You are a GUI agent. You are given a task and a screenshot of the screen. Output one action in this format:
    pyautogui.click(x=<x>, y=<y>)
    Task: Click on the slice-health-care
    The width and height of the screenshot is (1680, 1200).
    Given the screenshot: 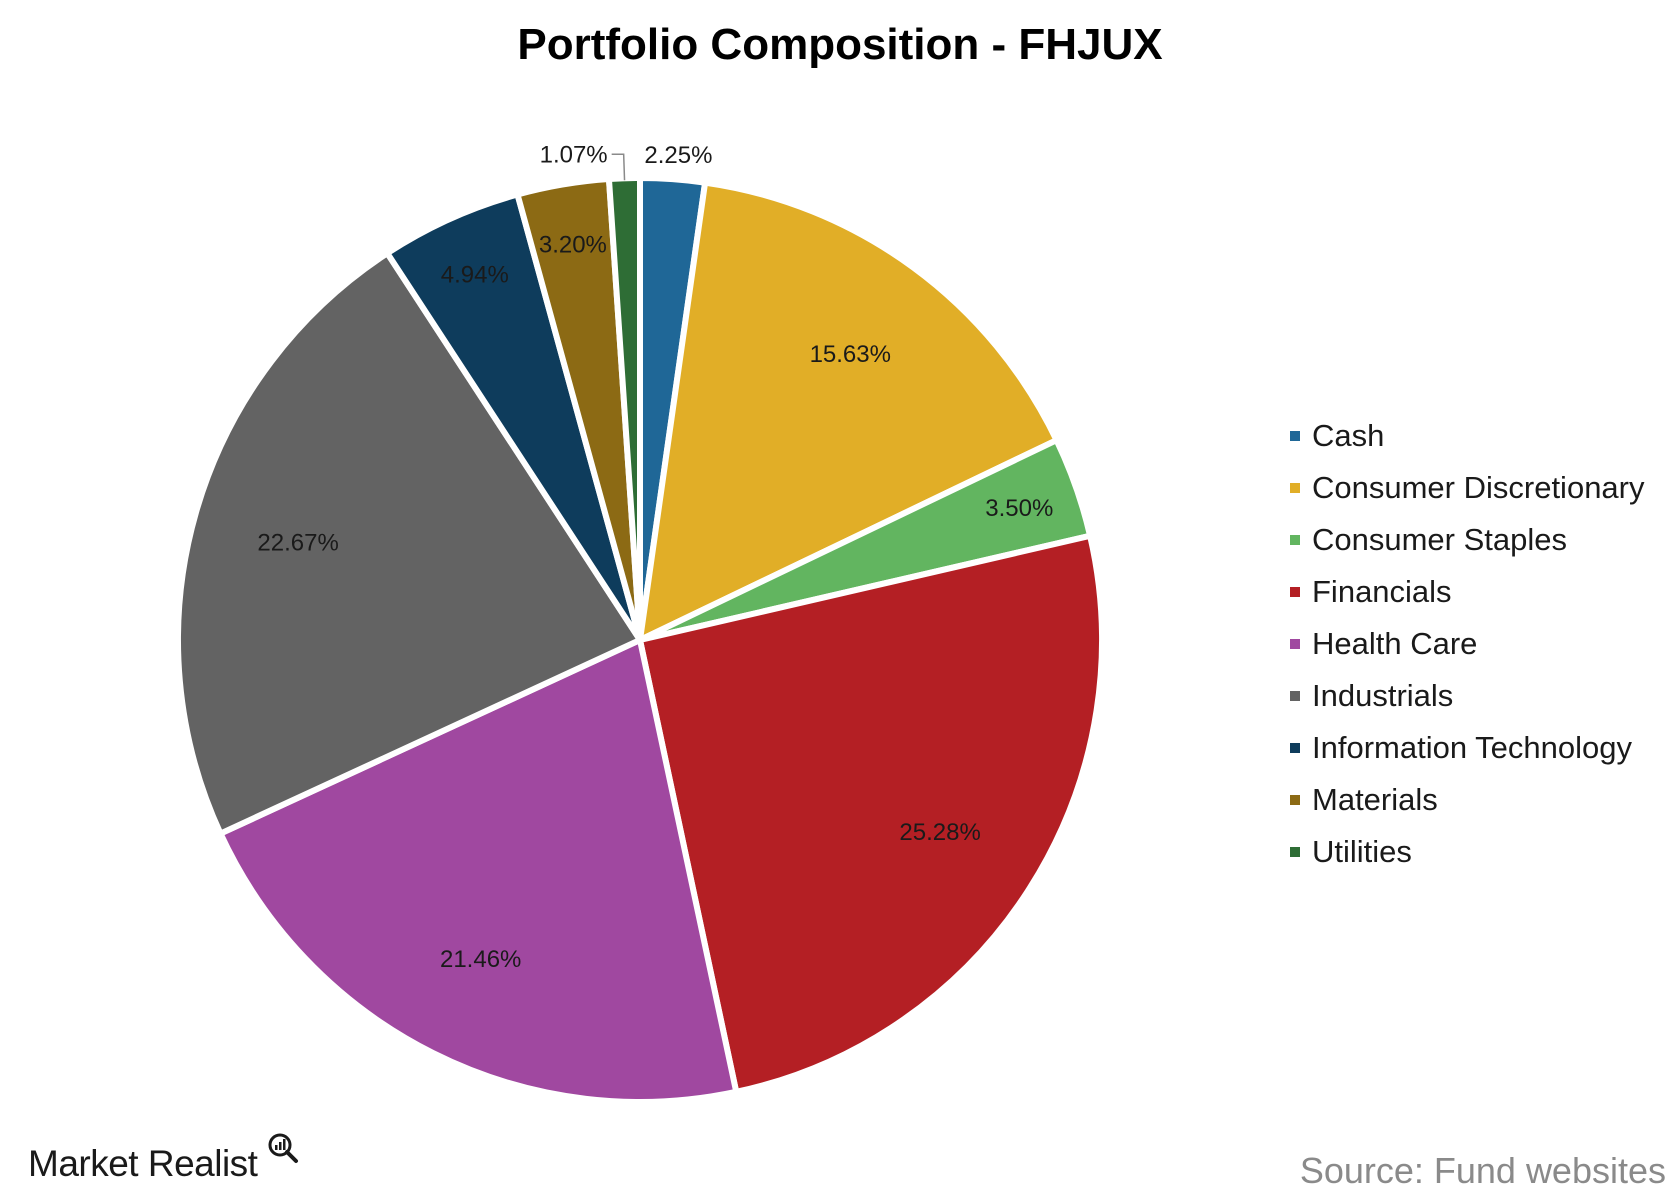 What is the action you would take?
    pyautogui.click(x=478, y=871)
    